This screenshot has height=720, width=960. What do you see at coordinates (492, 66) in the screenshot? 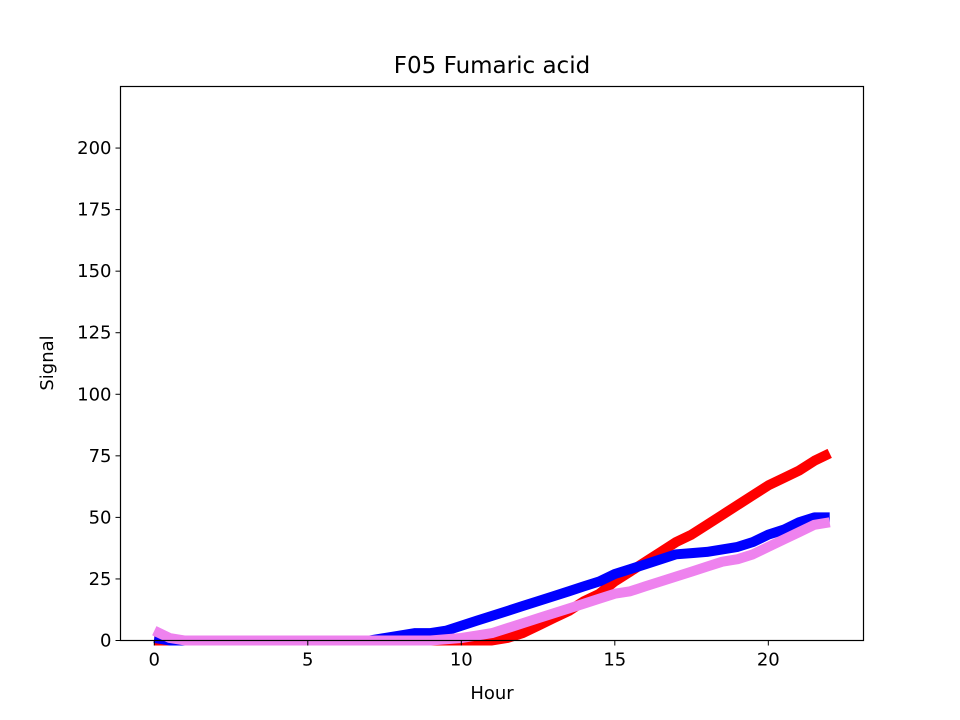
I see `chart-title: F05 Fumaric acid` at bounding box center [492, 66].